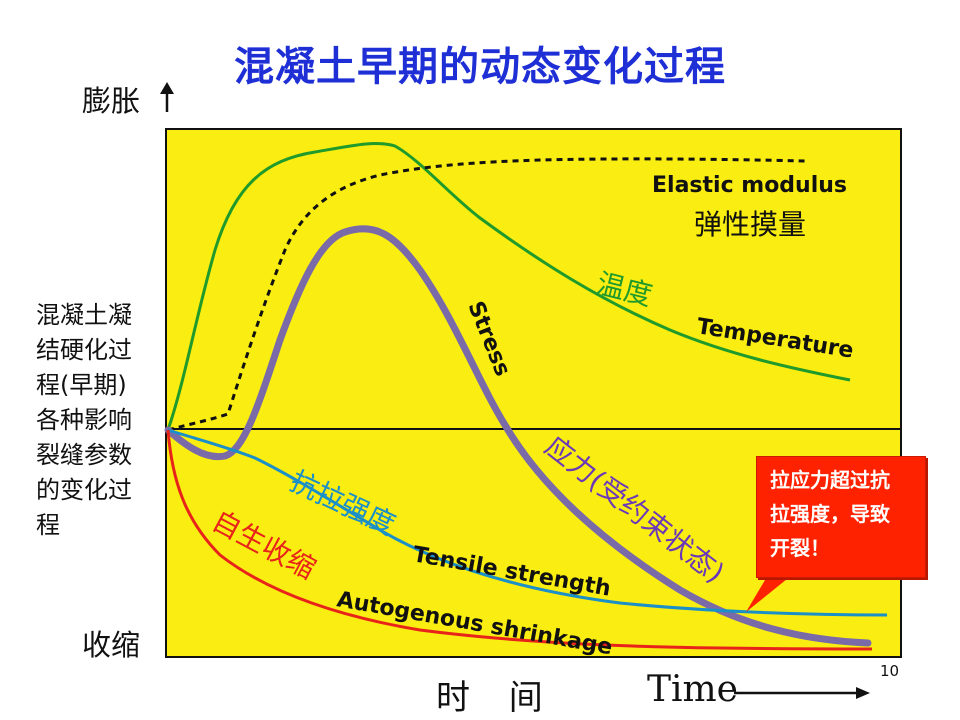 This screenshot has width=960, height=720. What do you see at coordinates (890, 671) in the screenshot?
I see `page-number: 10` at bounding box center [890, 671].